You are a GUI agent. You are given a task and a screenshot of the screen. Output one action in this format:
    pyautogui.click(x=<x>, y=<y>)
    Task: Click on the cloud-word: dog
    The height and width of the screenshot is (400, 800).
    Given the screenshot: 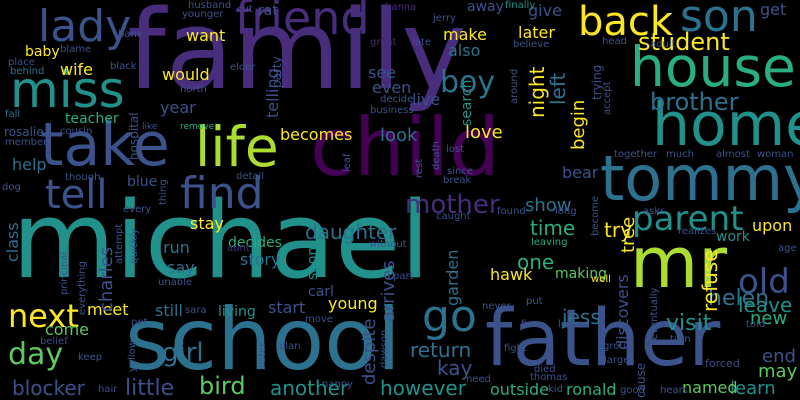 What is the action you would take?
    pyautogui.click(x=11, y=187)
    